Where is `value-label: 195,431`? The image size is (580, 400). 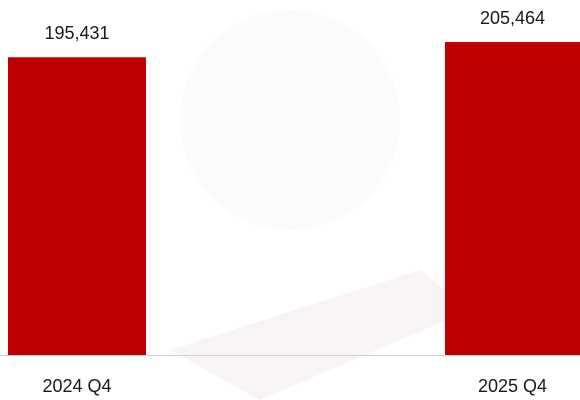
value-label: 195,431 is located at coordinates (76, 33).